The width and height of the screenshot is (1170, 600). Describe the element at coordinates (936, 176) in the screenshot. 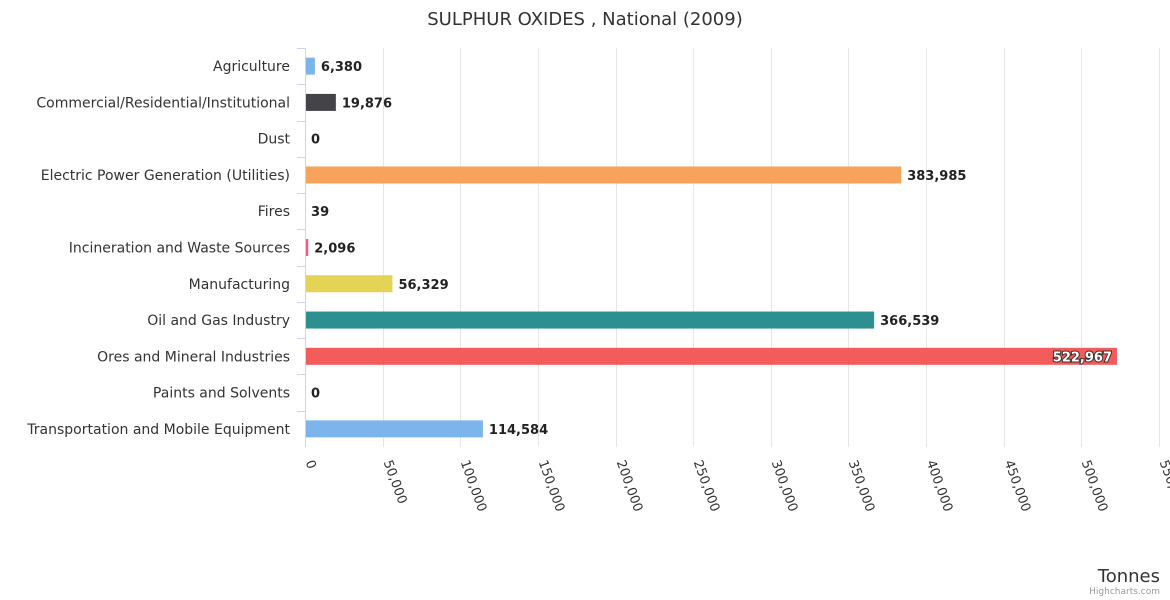

I see `data-label-3: 383,985` at that location.